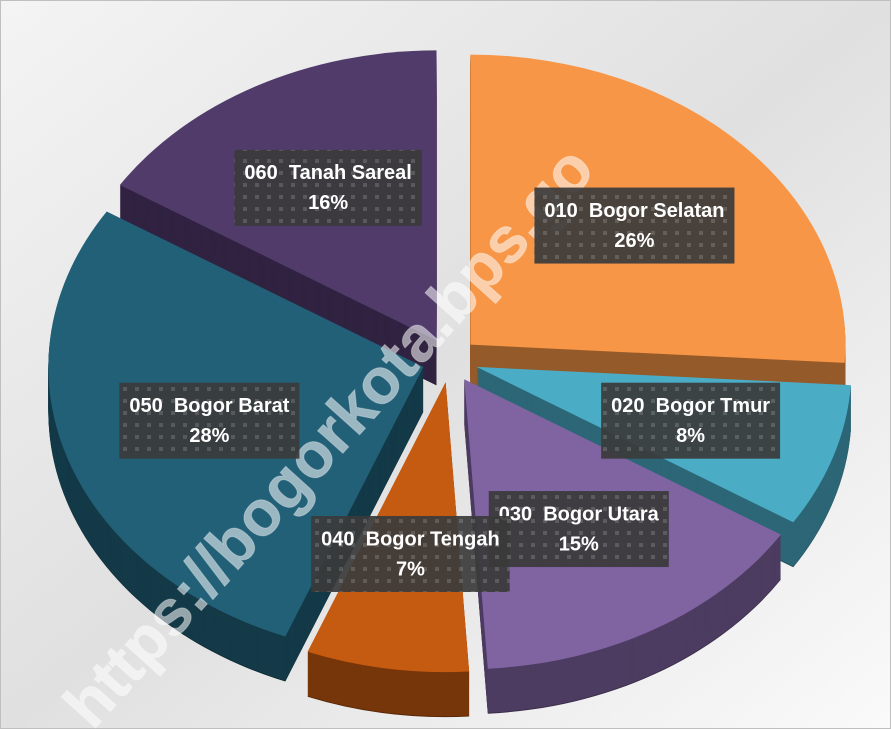 The image size is (891, 729). What do you see at coordinates (579, 544) in the screenshot?
I see `label-value: 15%` at bounding box center [579, 544].